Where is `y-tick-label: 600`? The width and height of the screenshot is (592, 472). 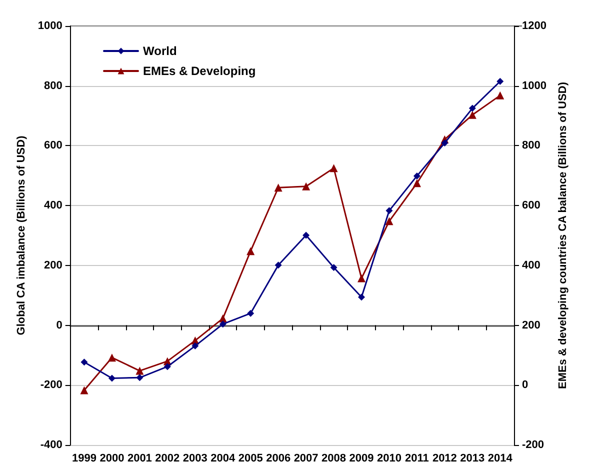 y-tick-label: 600 is located at coordinates (53, 146).